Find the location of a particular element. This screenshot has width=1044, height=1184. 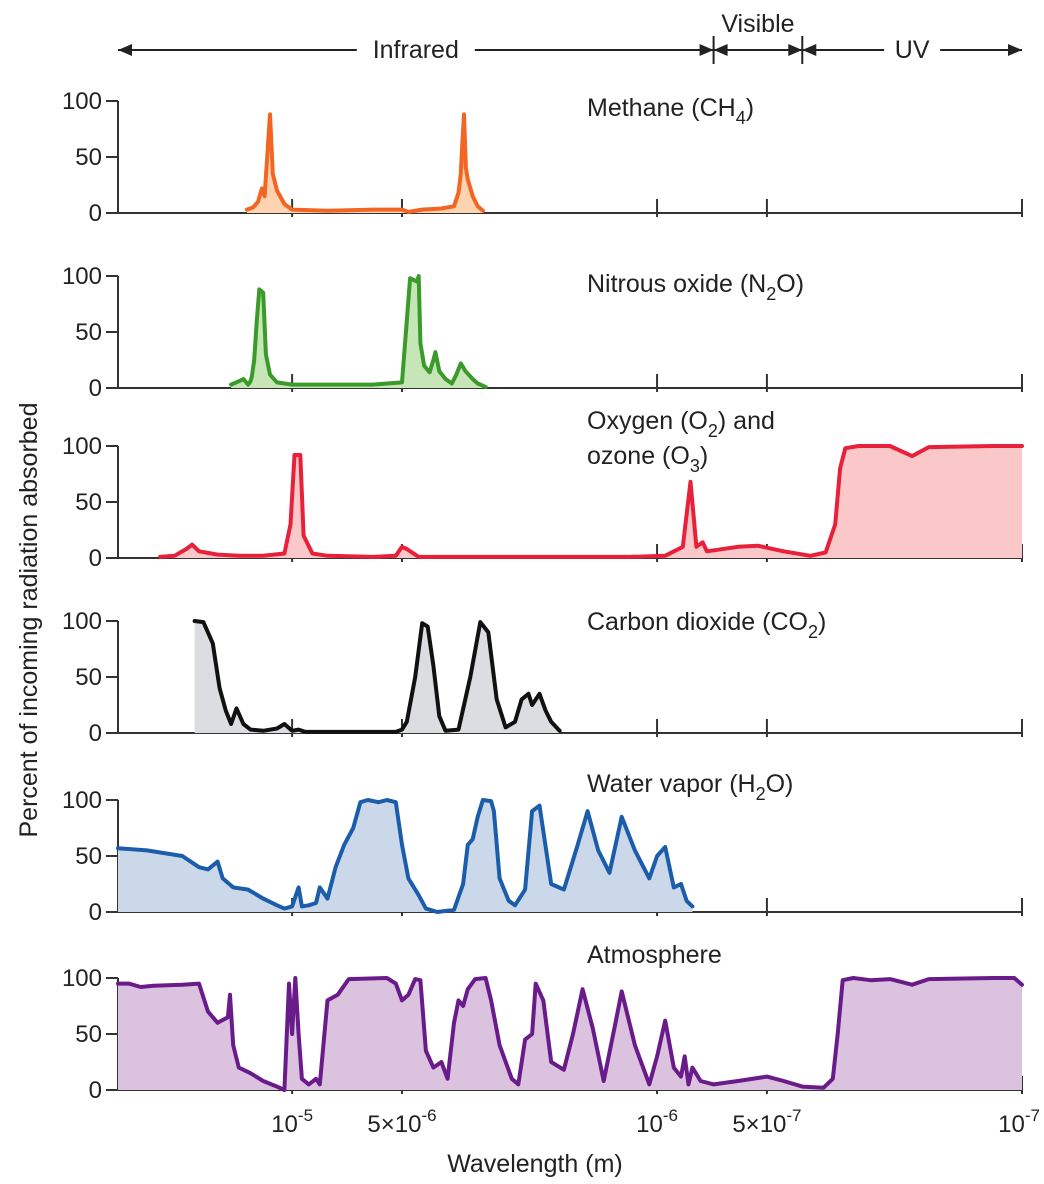

panel-nitrous-oxide: 0 50 100 Nitrous oxide (N2O) is located at coordinates (542, 332).